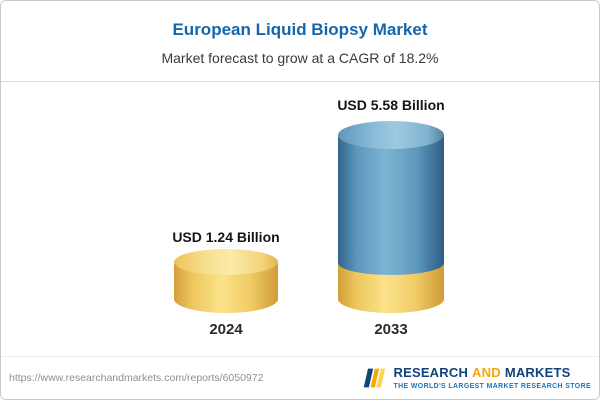  I want to click on bar-2033-body, so click(391, 199).